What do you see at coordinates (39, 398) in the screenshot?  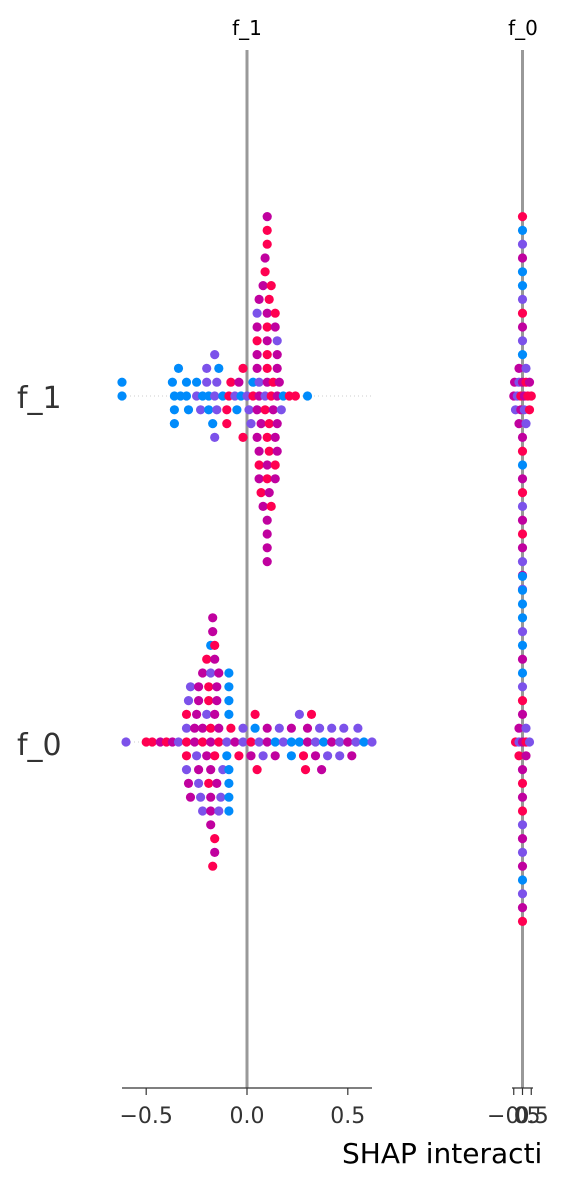 I see `y-label-f1: f_1` at bounding box center [39, 398].